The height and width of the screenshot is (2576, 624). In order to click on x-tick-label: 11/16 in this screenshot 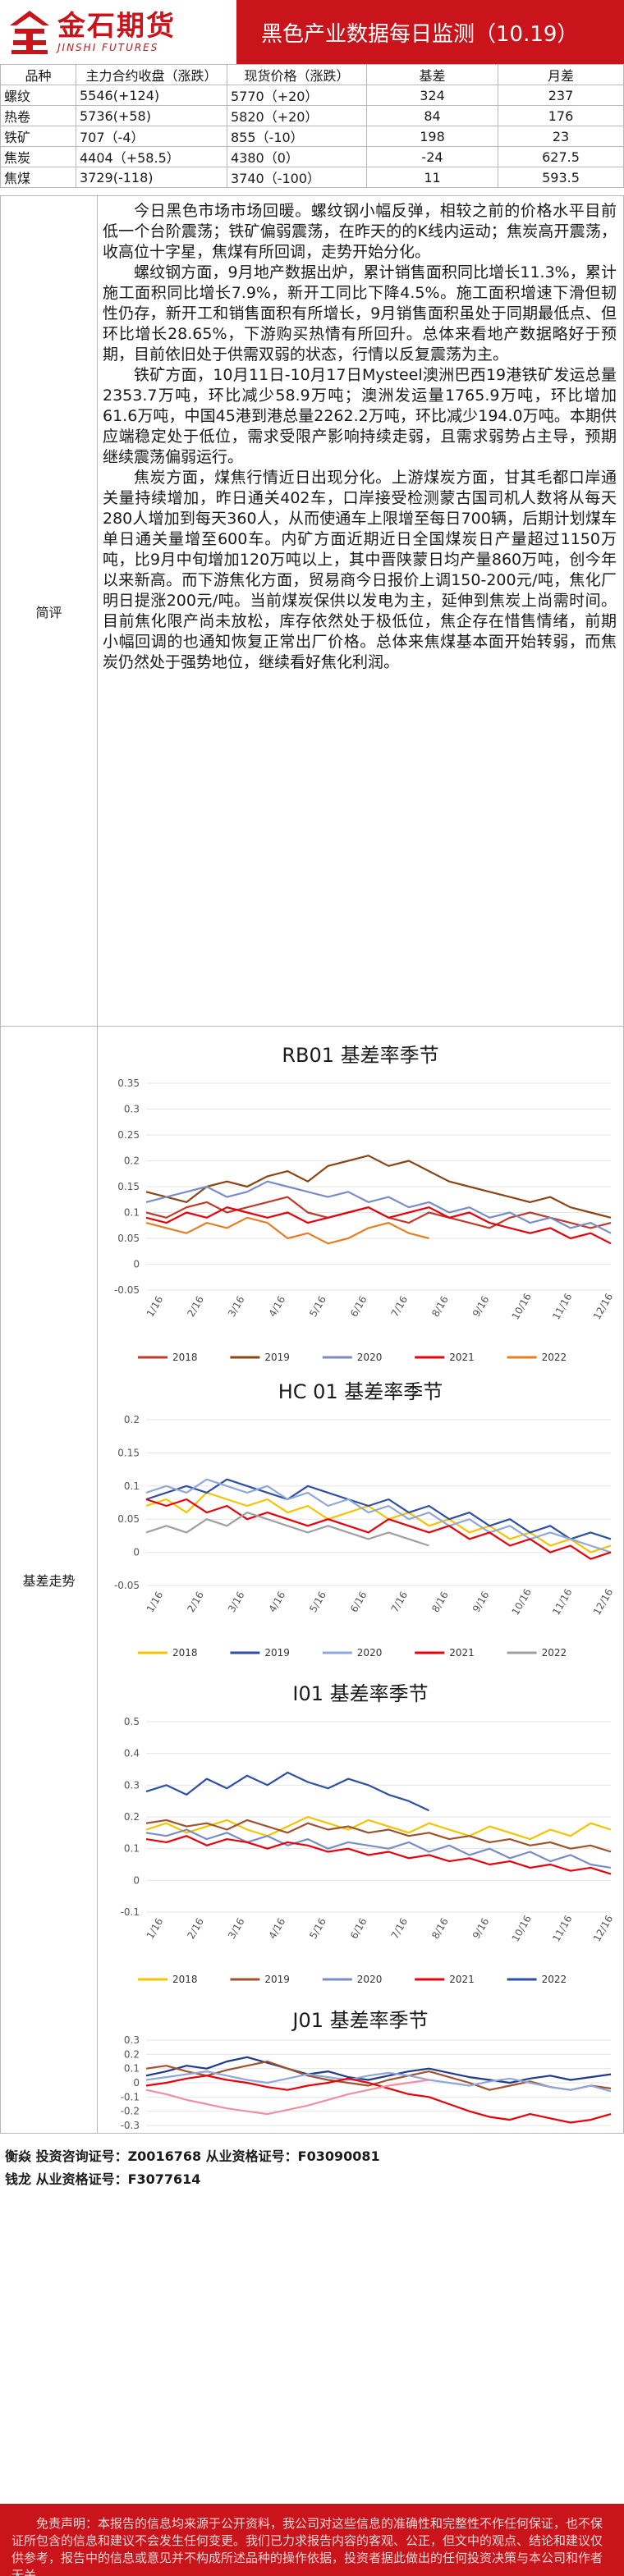, I will do `click(562, 1929)`.